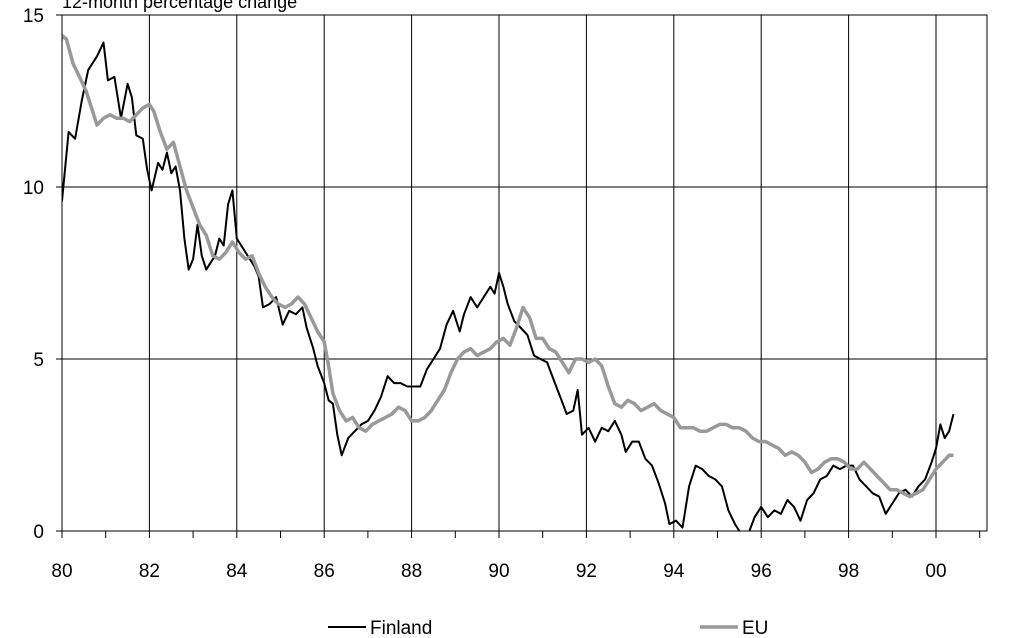 This screenshot has width=1013, height=638. Describe the element at coordinates (149, 571) in the screenshot. I see `x-tick-label: 82` at that location.